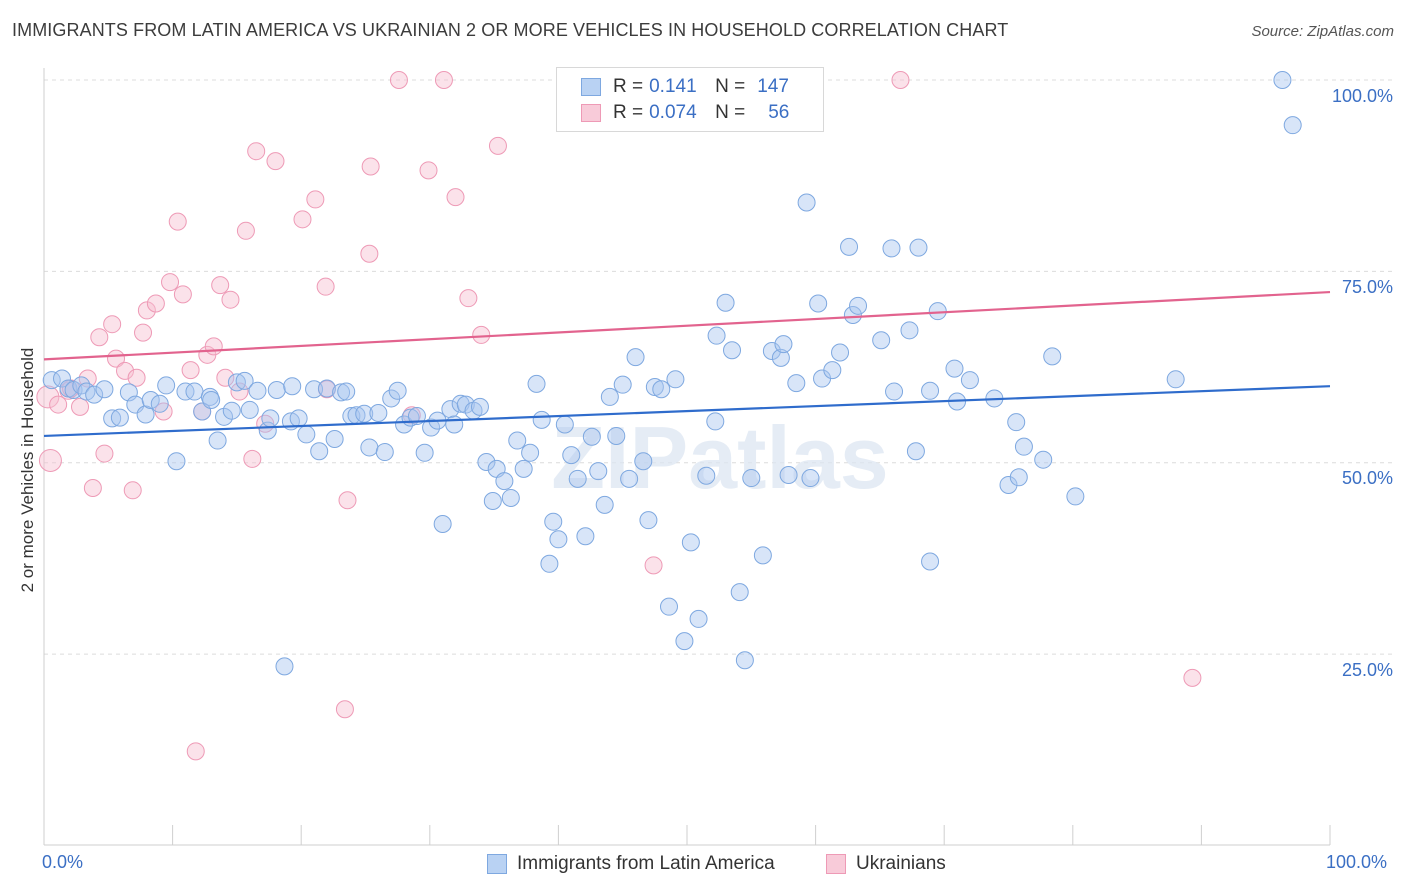 This screenshot has width=1406, height=892. I want to click on legend-item-ukrainians: Ukrainians, so click(886, 864).